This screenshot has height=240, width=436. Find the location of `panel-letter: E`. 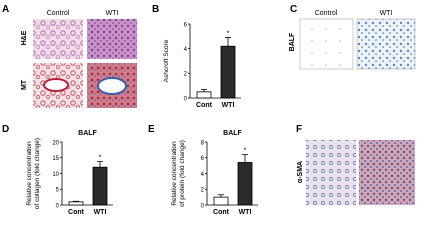

panel-letter: E is located at coordinates (151, 129).